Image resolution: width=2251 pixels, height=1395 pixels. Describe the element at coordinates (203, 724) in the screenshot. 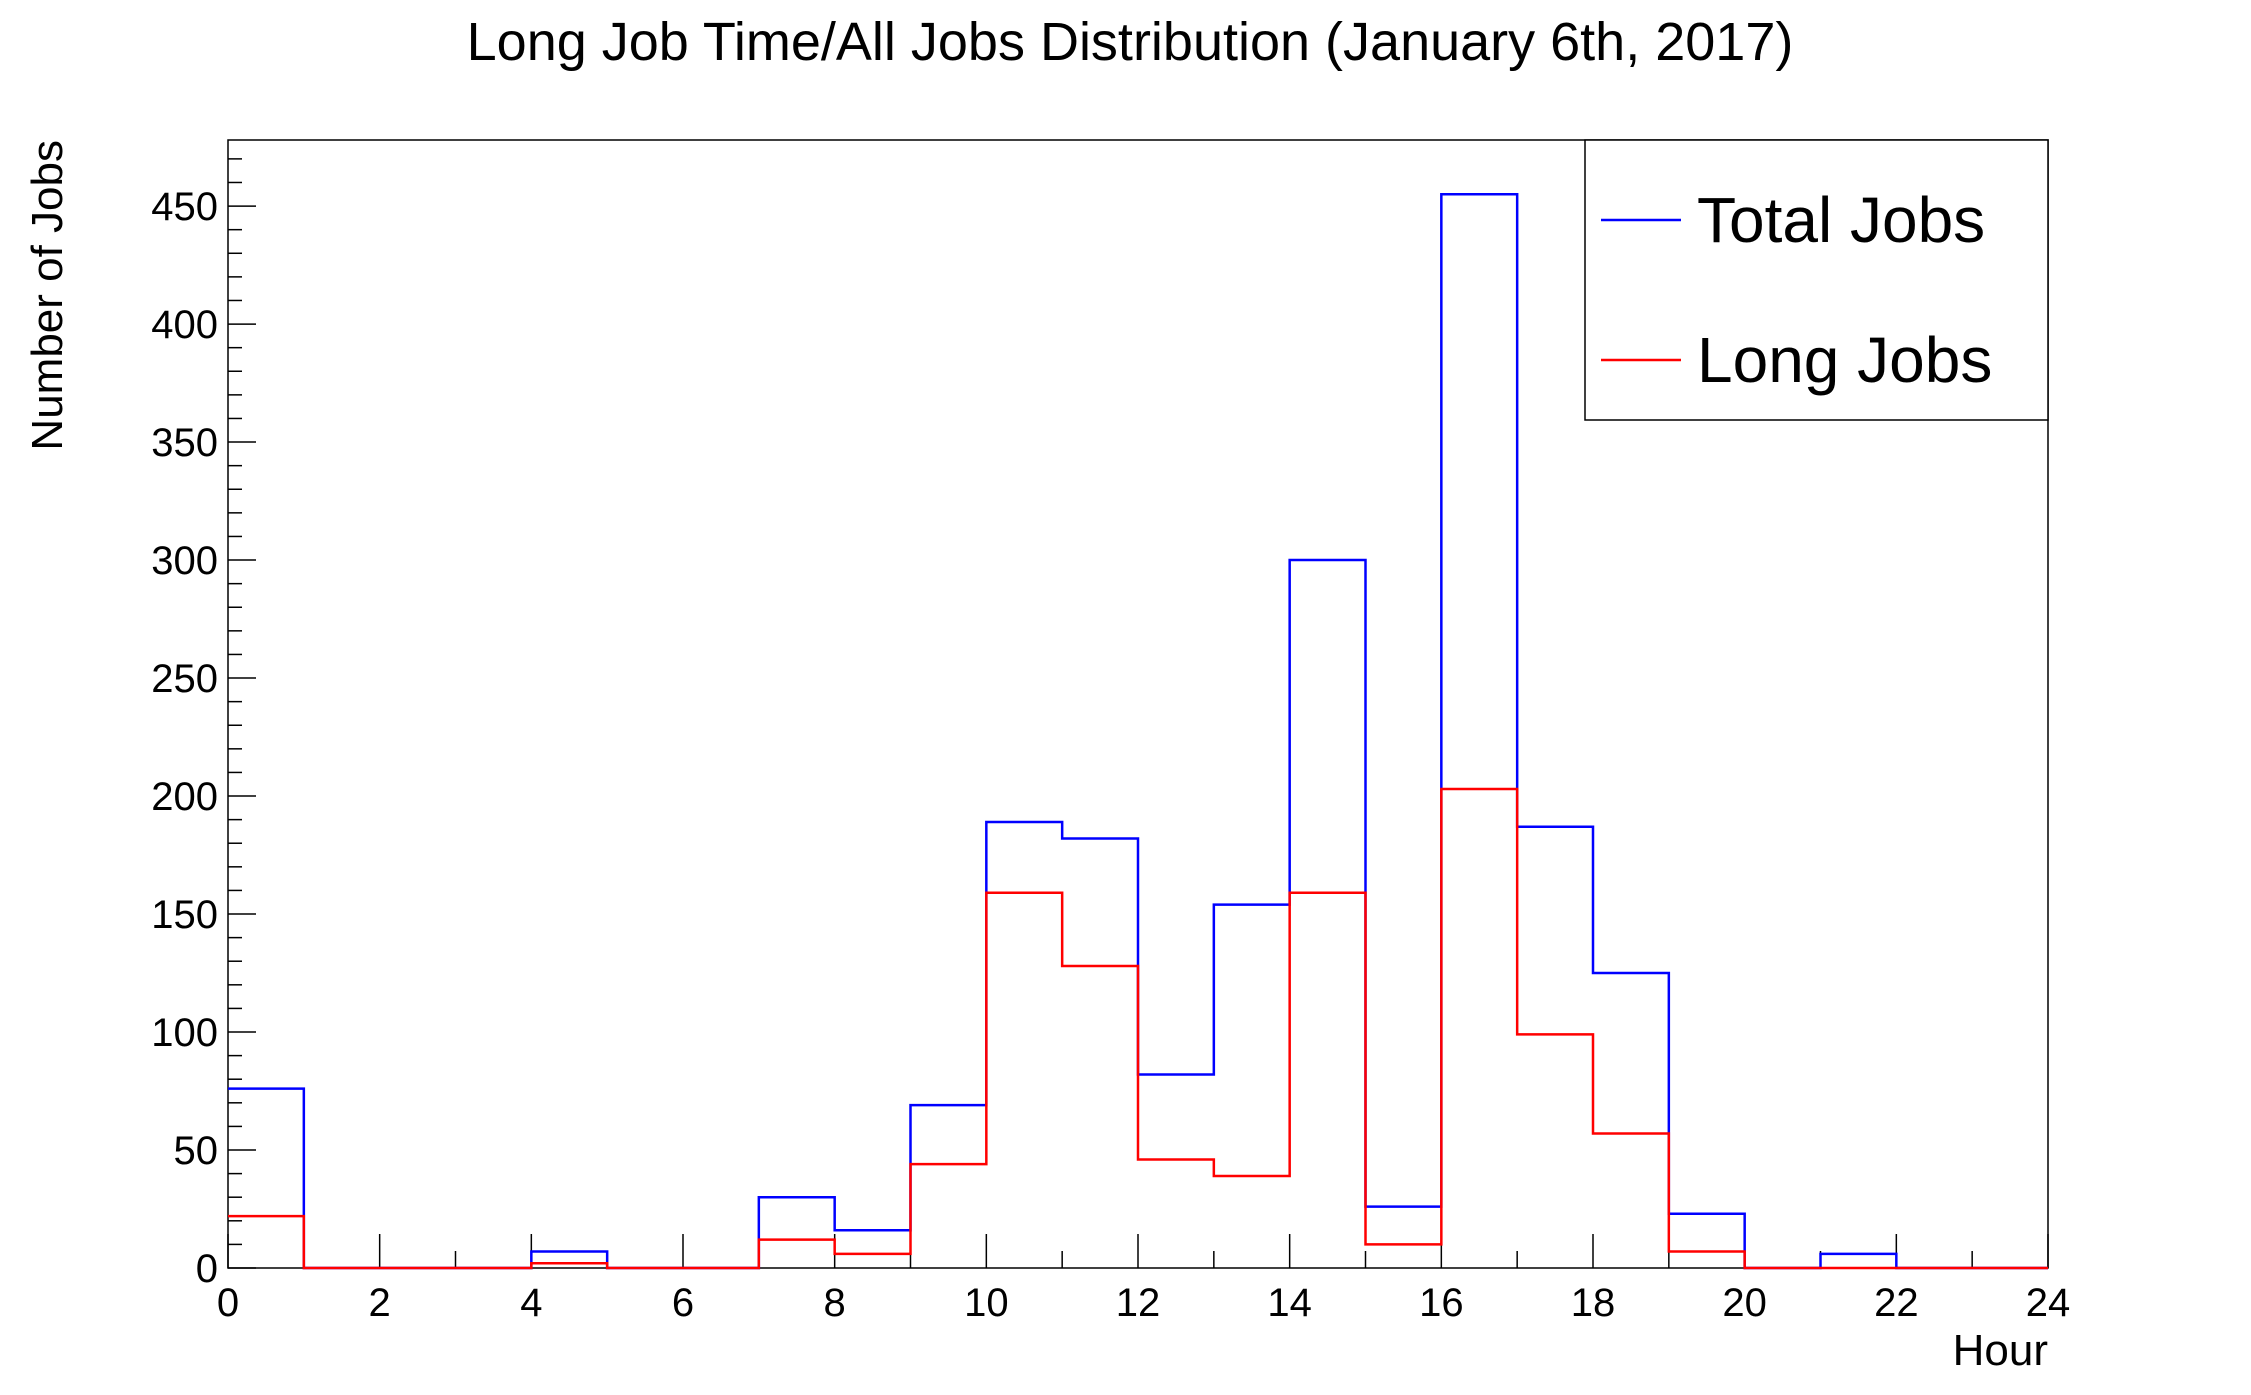

I see `y-axis: 0 50 100 150 200 250 300 350 400 450` at that location.